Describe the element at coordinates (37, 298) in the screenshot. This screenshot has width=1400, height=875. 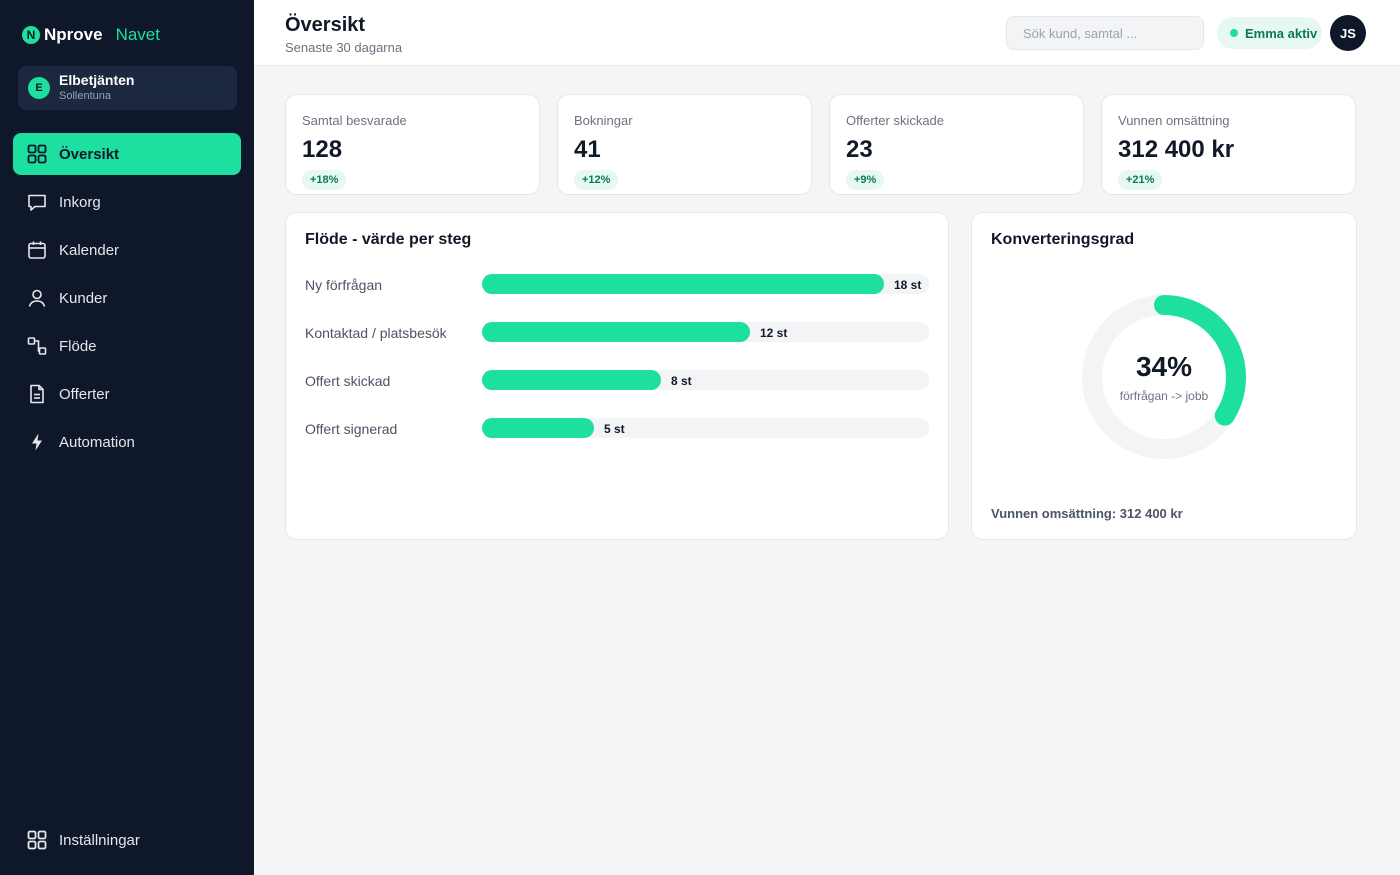
I see `user-icon` at that location.